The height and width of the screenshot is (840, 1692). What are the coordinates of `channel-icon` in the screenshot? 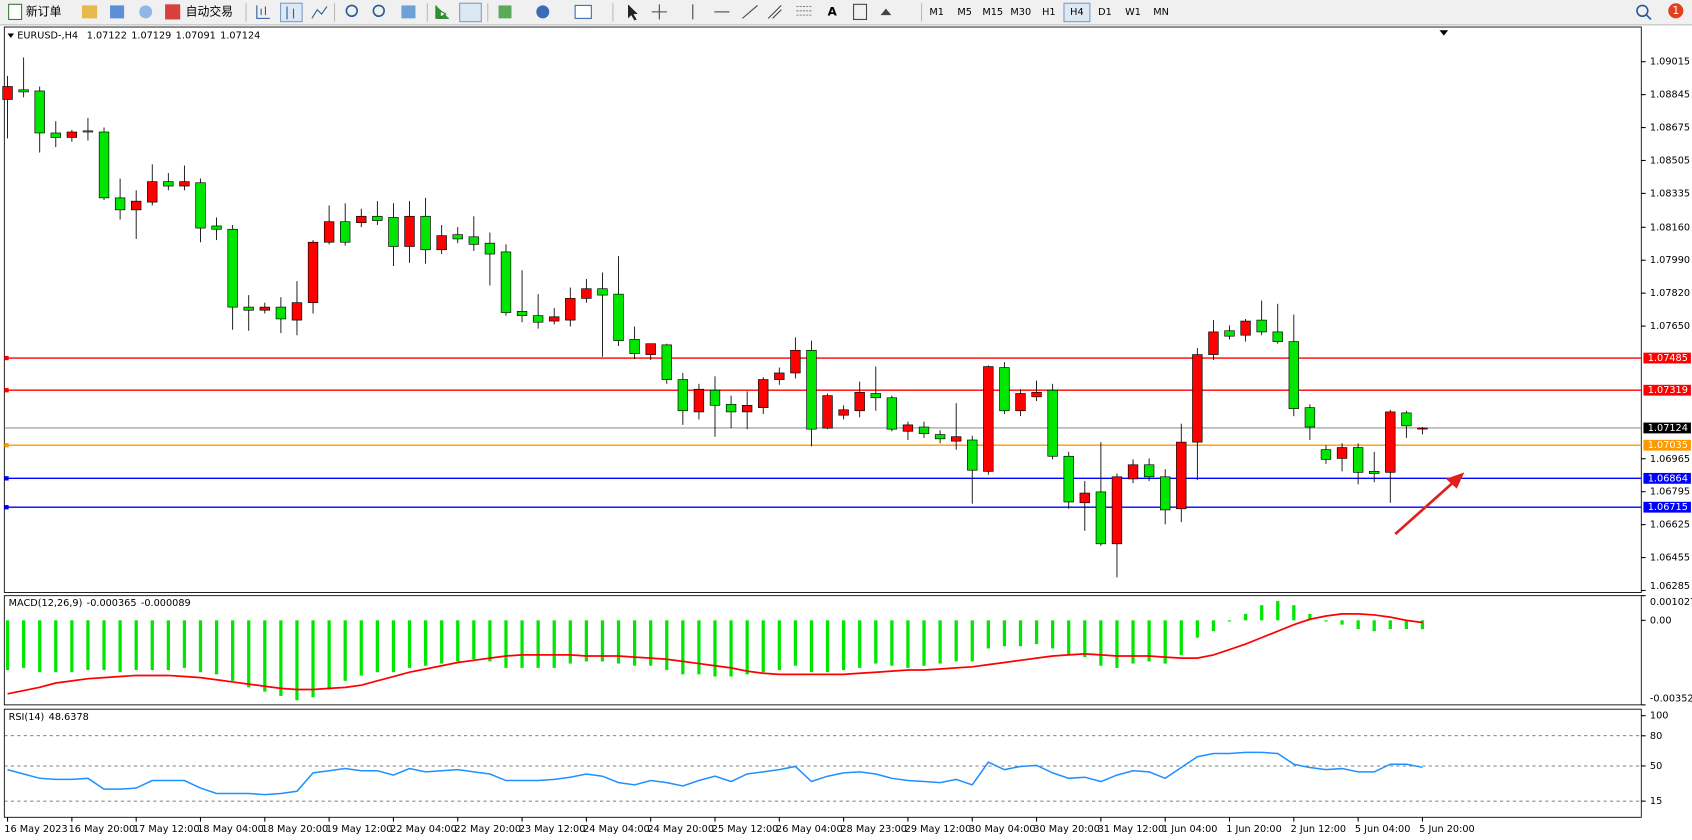 It's located at (774, 12).